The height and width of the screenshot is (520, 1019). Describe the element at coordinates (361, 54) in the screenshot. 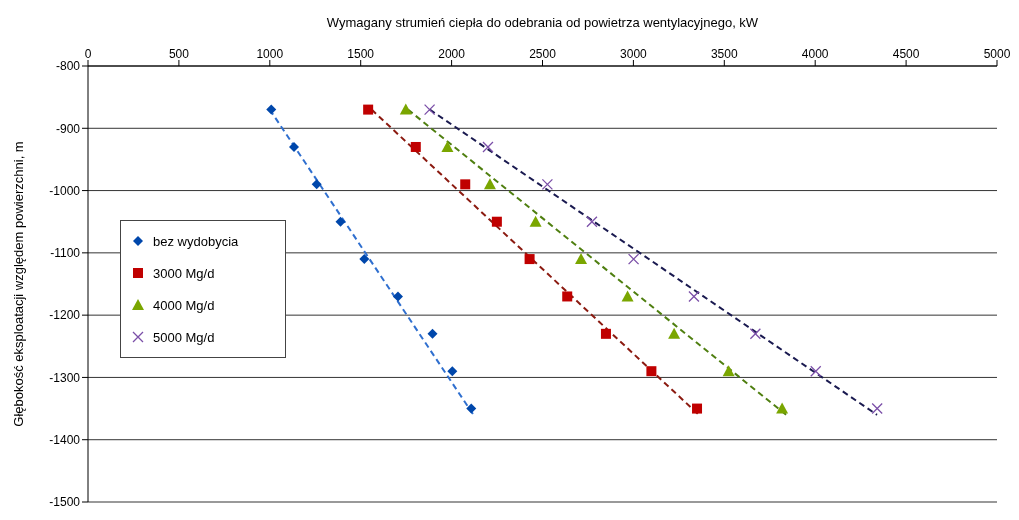

I see `x-tick-label: 1500` at that location.